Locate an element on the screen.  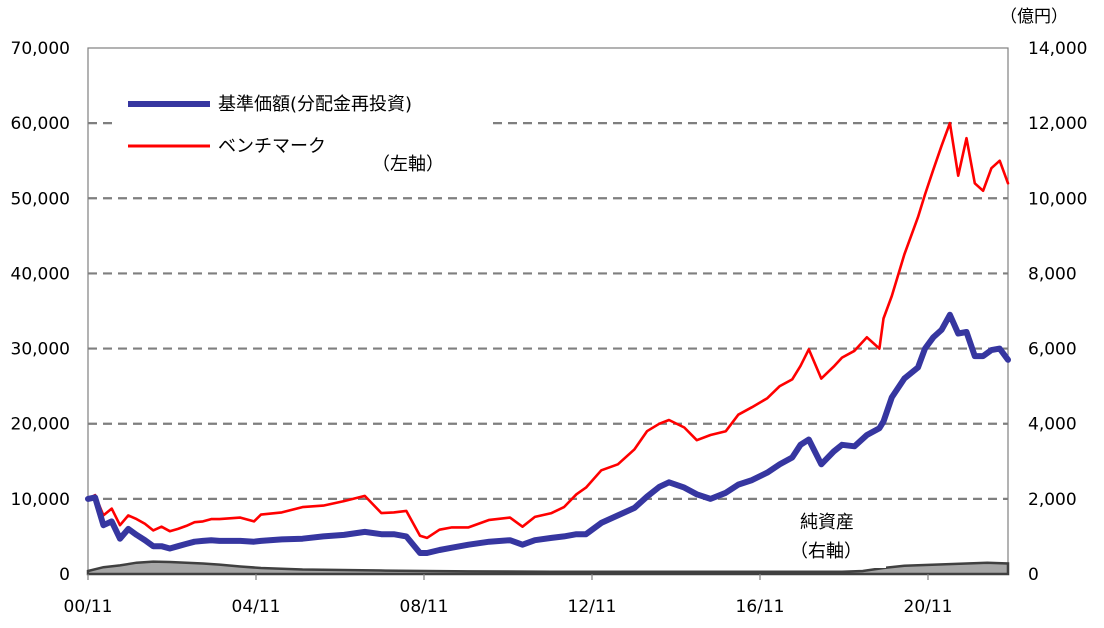
y-left-tick-label: 60,000 is located at coordinates (40, 124).